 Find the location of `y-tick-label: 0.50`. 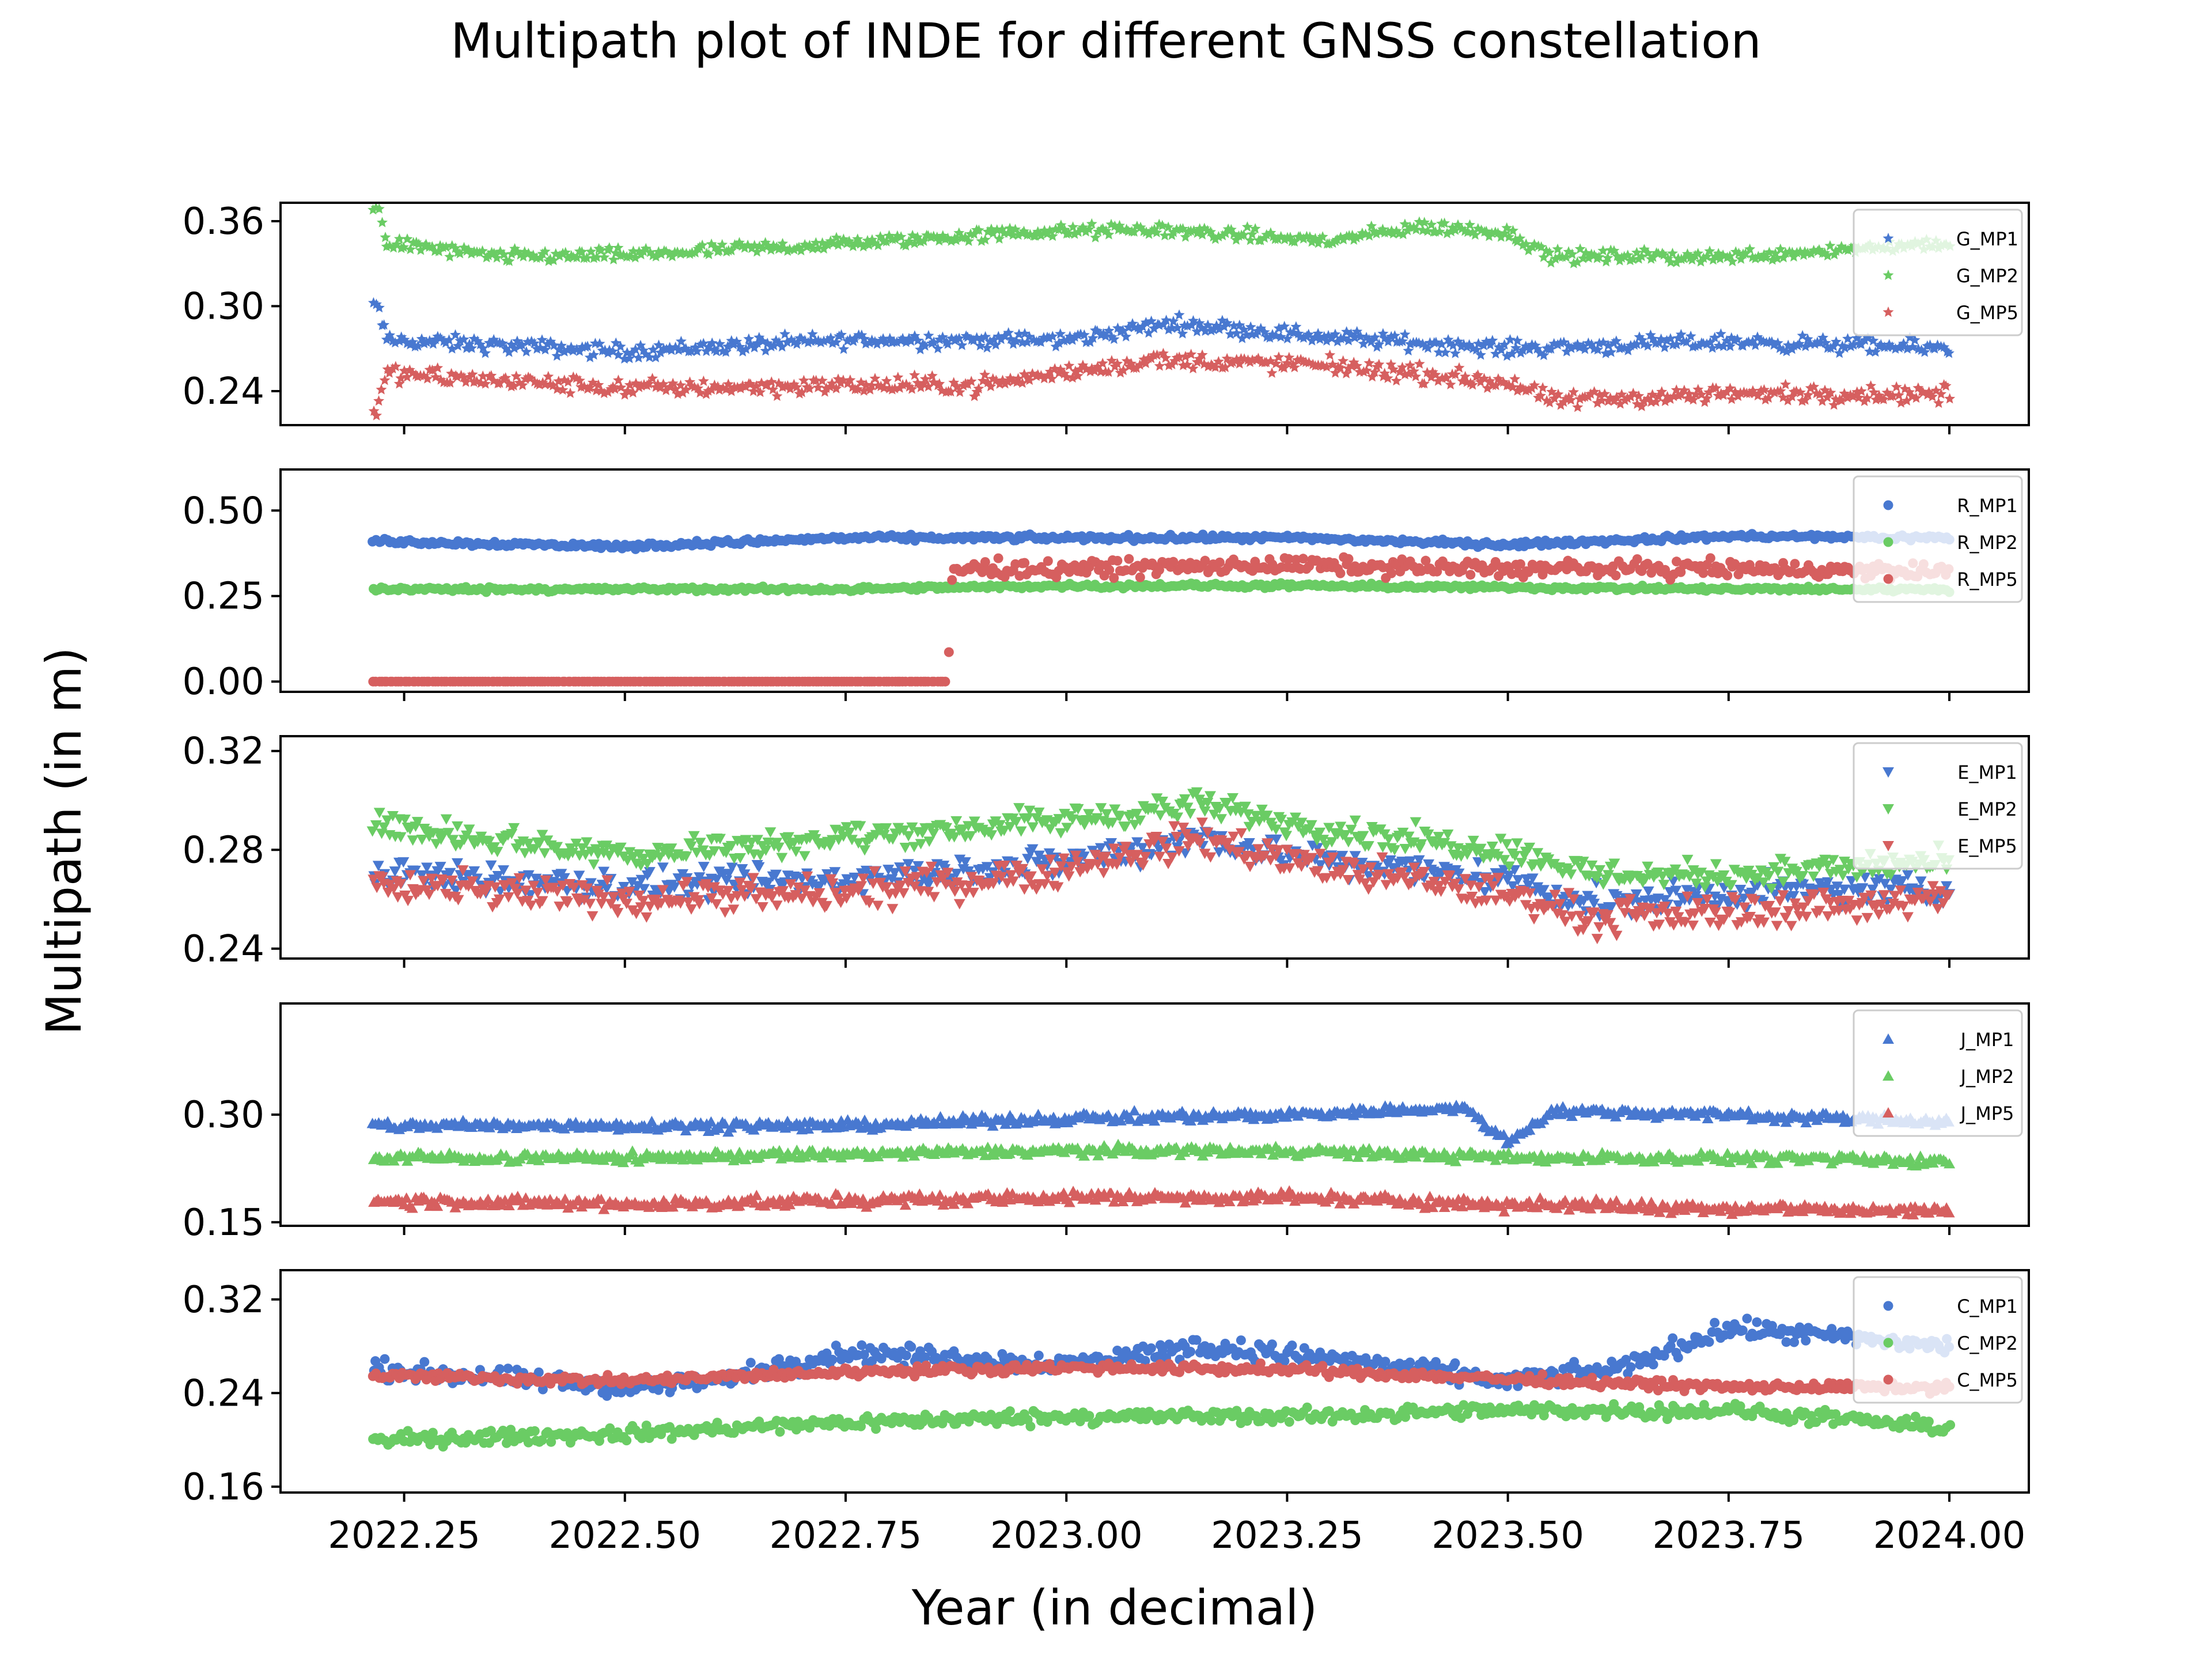

y-tick-label: 0.50 is located at coordinates (224, 511).